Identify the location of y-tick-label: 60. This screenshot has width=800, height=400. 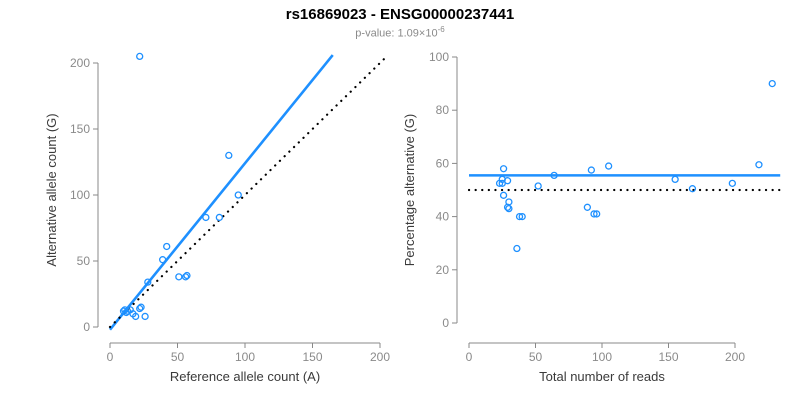
(443, 163).